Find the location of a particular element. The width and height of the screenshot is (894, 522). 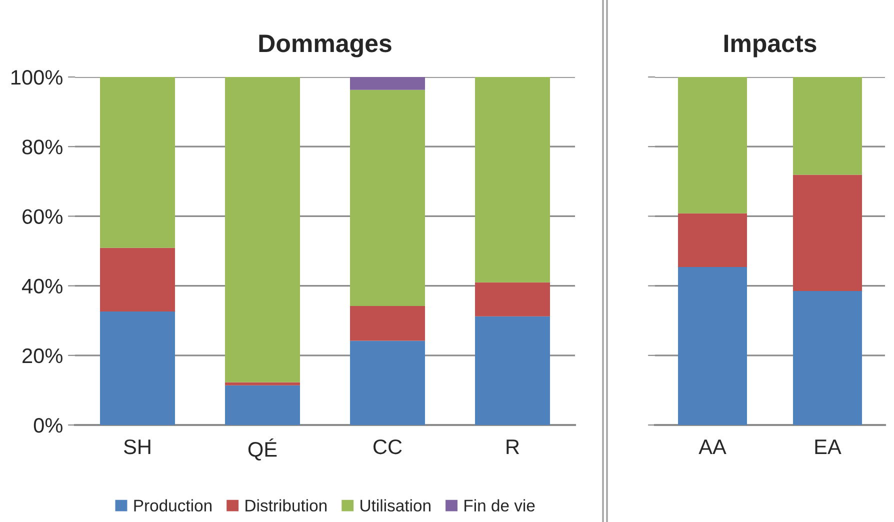

legend-label: Production is located at coordinates (173, 505).